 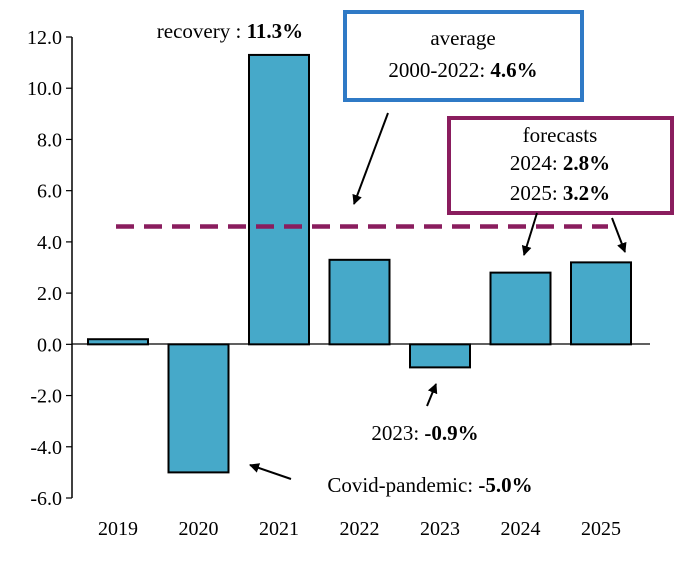 What do you see at coordinates (49, 294) in the screenshot?
I see `y-tick-label: 2.0` at bounding box center [49, 294].